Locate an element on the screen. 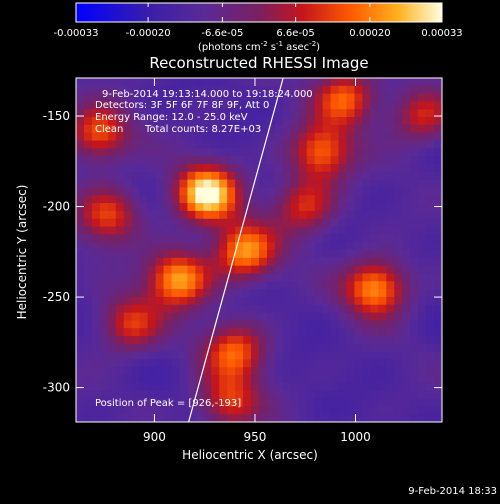  colorbar-bar is located at coordinates (259, 12).